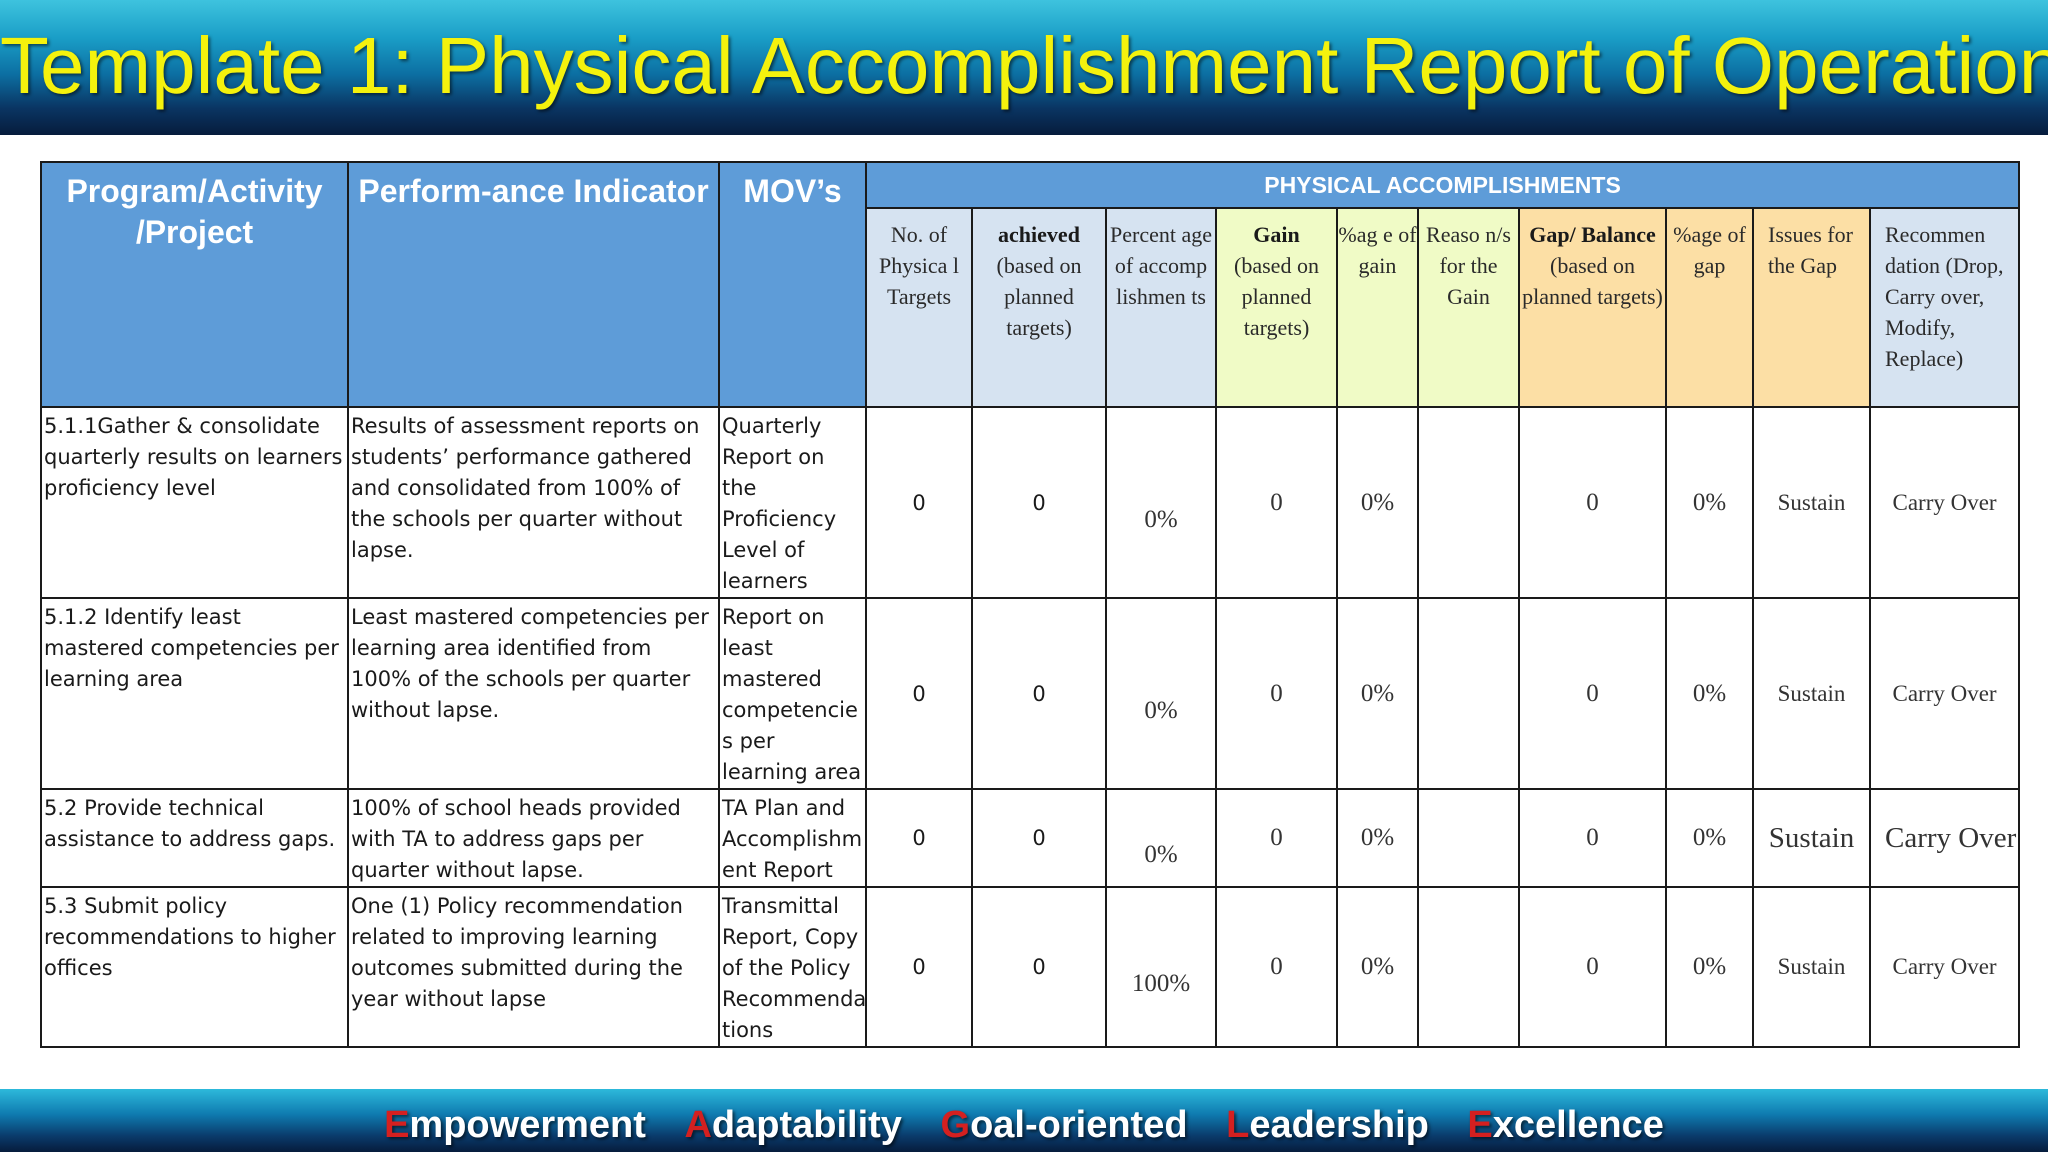 This screenshot has width=2048, height=1161. I want to click on value-adaptability: Adaptability, so click(793, 1125).